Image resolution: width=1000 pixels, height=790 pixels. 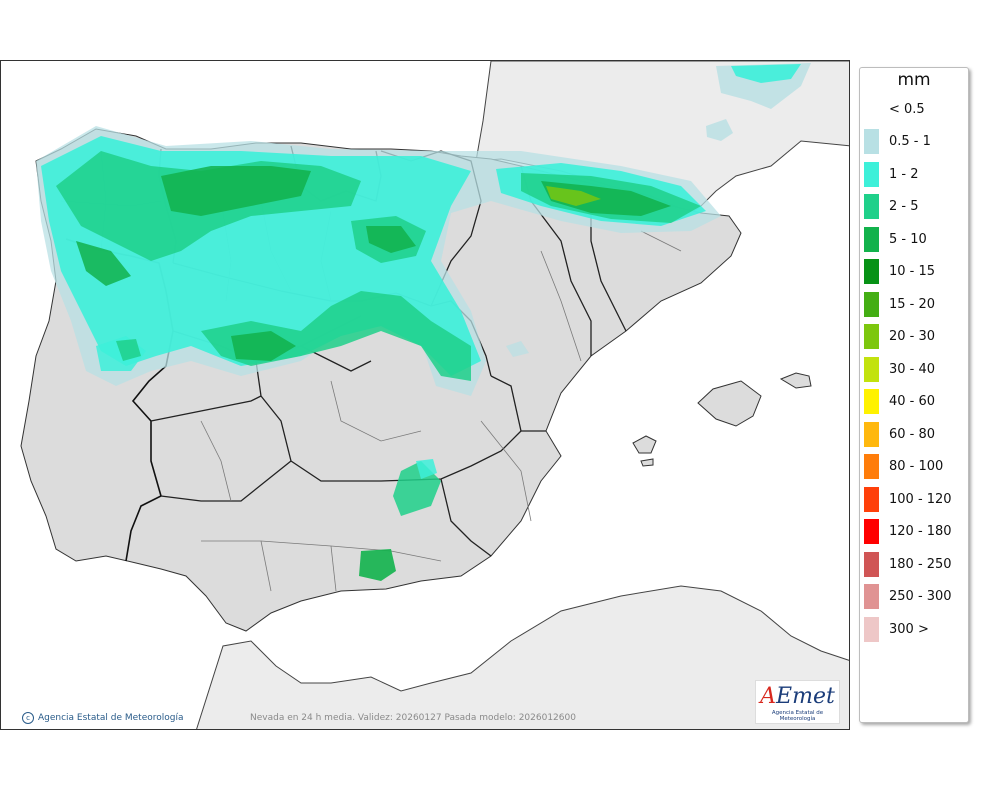 I want to click on legend-label: 120 - 180, so click(x=920, y=531).